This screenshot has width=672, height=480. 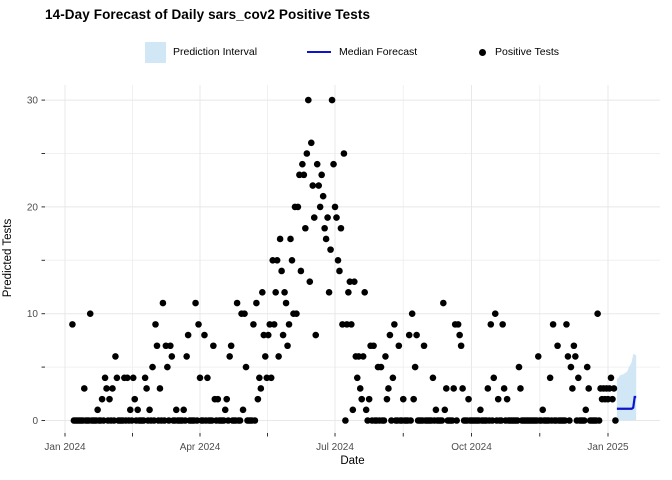 What do you see at coordinates (33, 207) in the screenshot?
I see `y-tick-label: 20` at bounding box center [33, 207].